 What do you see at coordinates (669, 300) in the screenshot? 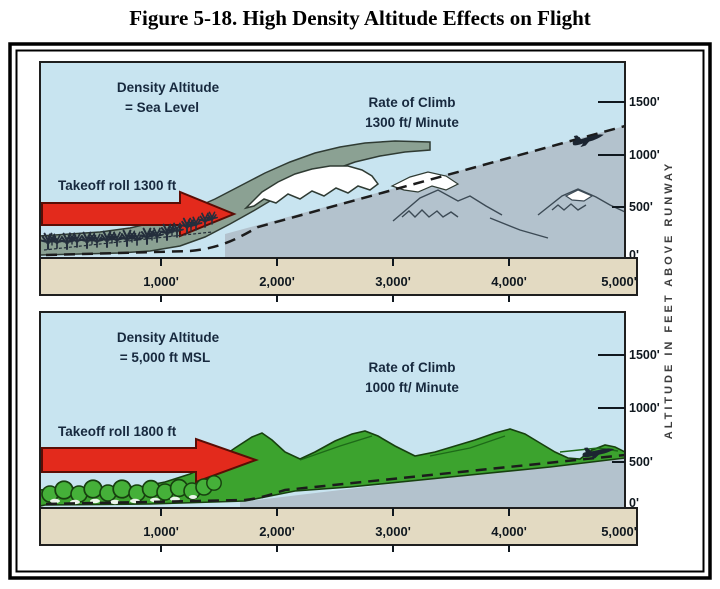
I see `vertical-axis-label: ALTITUDE IN FEET ABOVE RUNWAY` at bounding box center [669, 300].